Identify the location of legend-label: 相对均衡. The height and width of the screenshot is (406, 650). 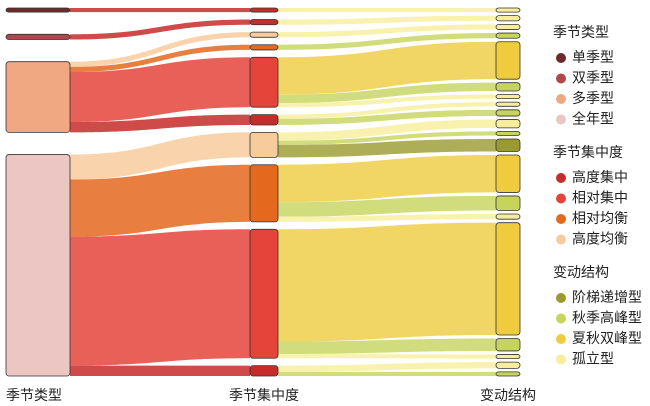
(600, 219).